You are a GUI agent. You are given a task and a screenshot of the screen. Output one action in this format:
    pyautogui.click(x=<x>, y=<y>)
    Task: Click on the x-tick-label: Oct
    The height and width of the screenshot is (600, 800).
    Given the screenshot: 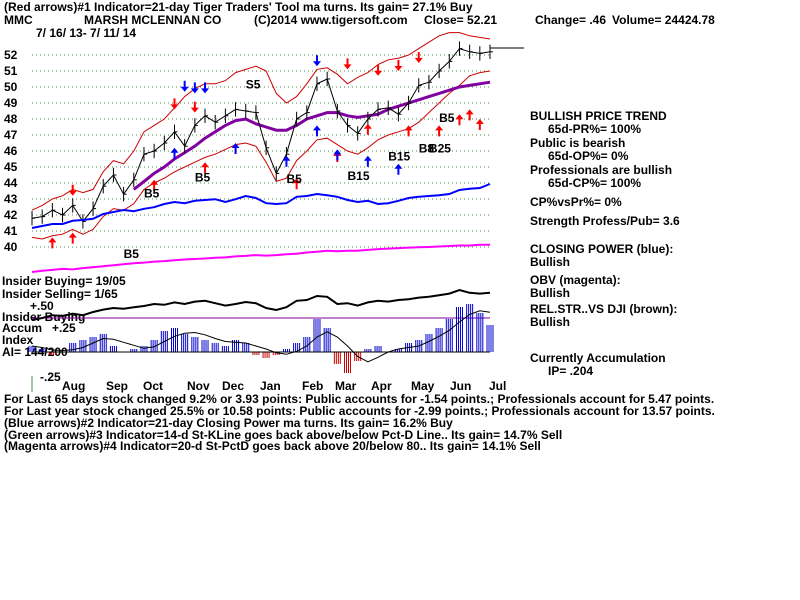 What is the action you would take?
    pyautogui.click(x=153, y=386)
    